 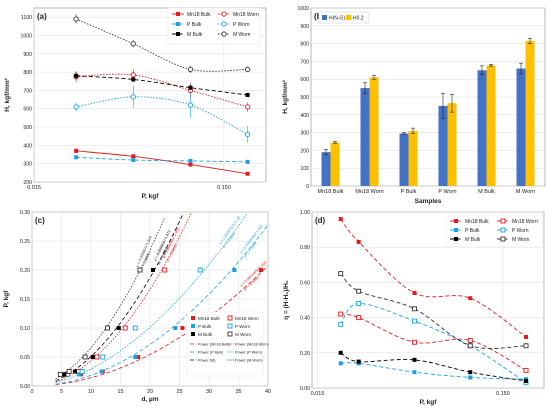 What do you see at coordinates (525, 222) in the screenshot?
I see `panel-d-legend-label: Mn18 Worn` at bounding box center [525, 222].